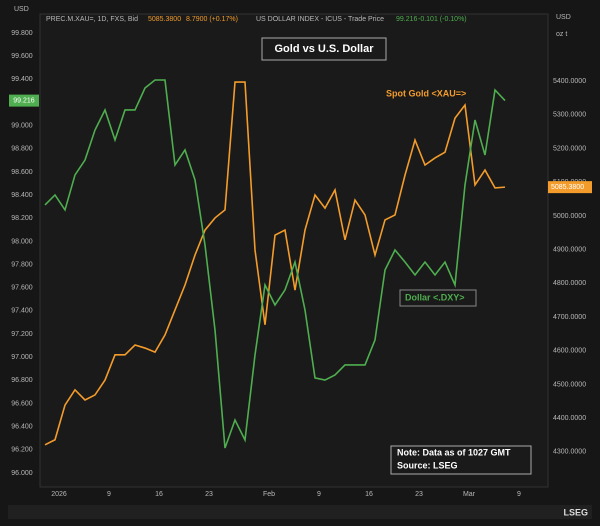 Image resolution: width=600 pixels, height=526 pixels. I want to click on y-tick-label: 97.800, so click(22, 264).